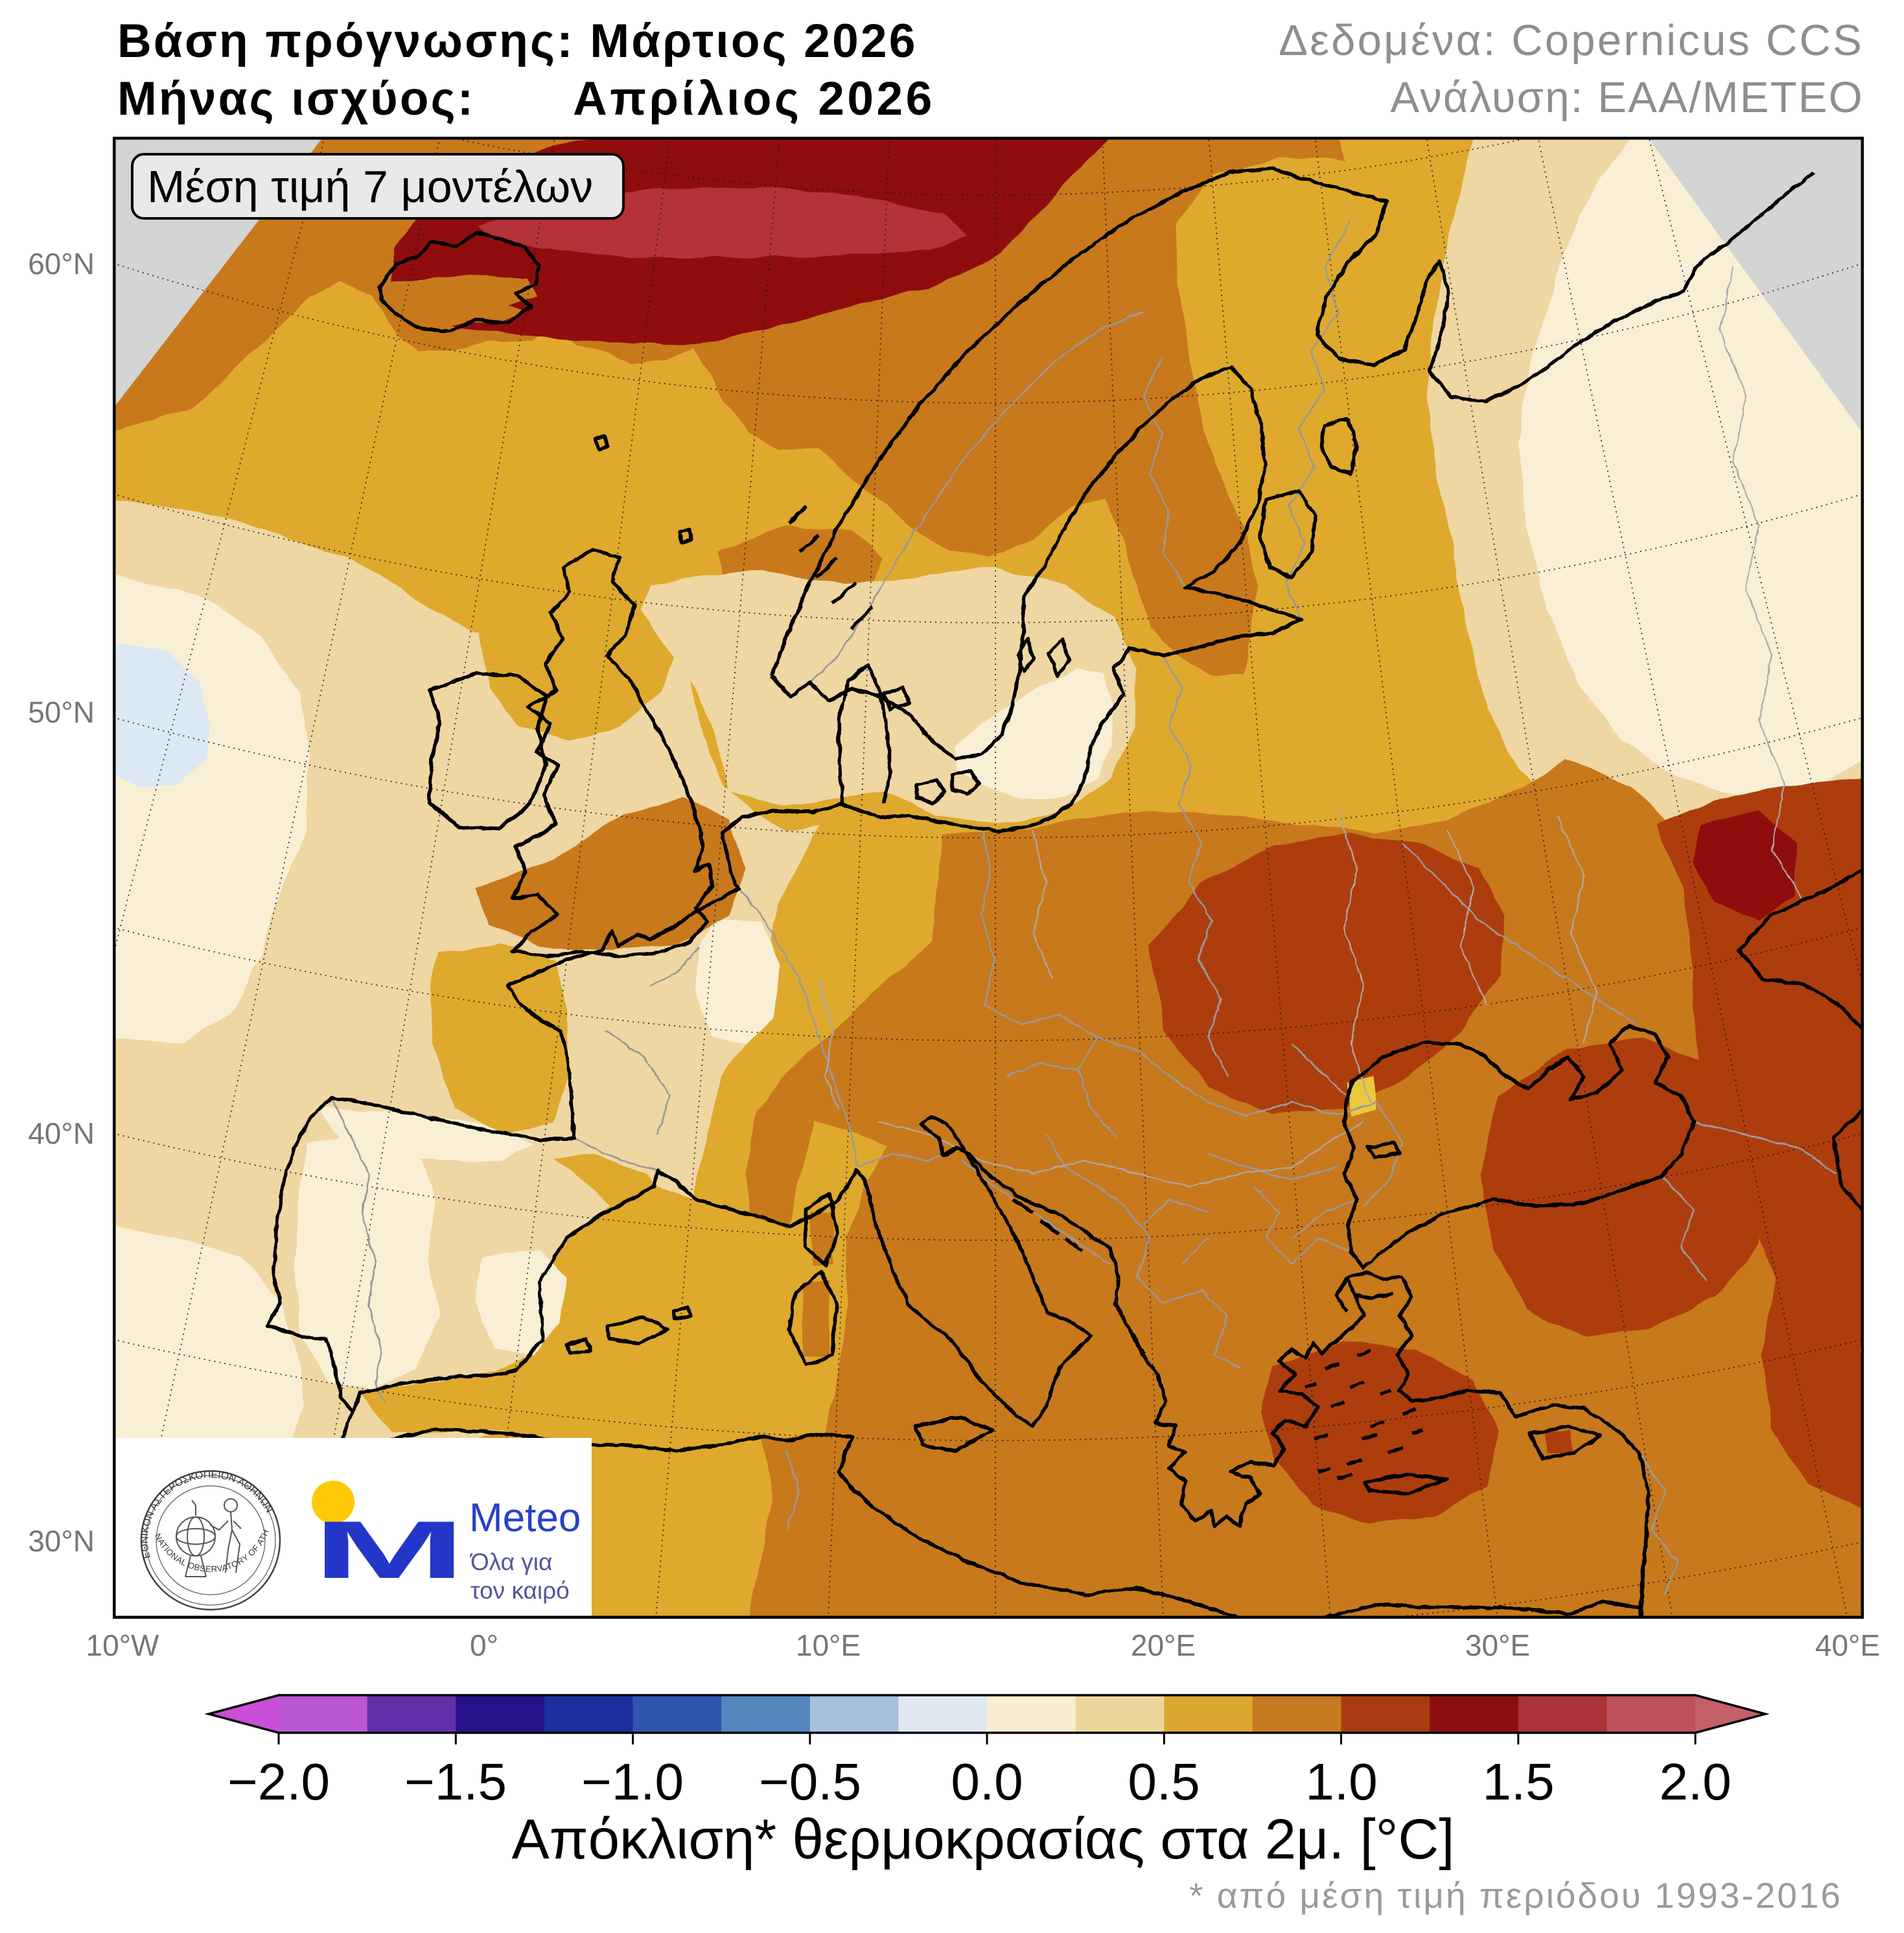 The height and width of the screenshot is (1933, 1904). Describe the element at coordinates (520, 1591) in the screenshot. I see `svg-text: τον καιρό` at that location.